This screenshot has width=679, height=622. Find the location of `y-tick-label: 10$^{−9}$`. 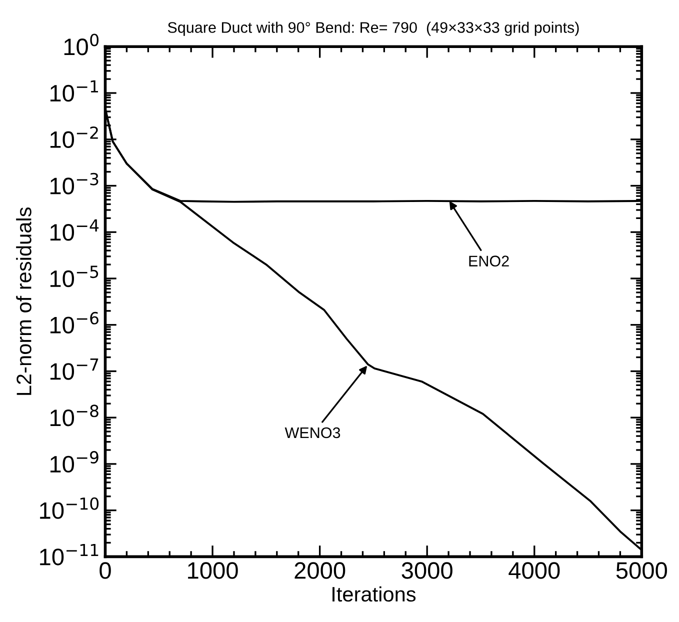

y-tick-label: 10$^{−9}$ is located at coordinates (74, 462).